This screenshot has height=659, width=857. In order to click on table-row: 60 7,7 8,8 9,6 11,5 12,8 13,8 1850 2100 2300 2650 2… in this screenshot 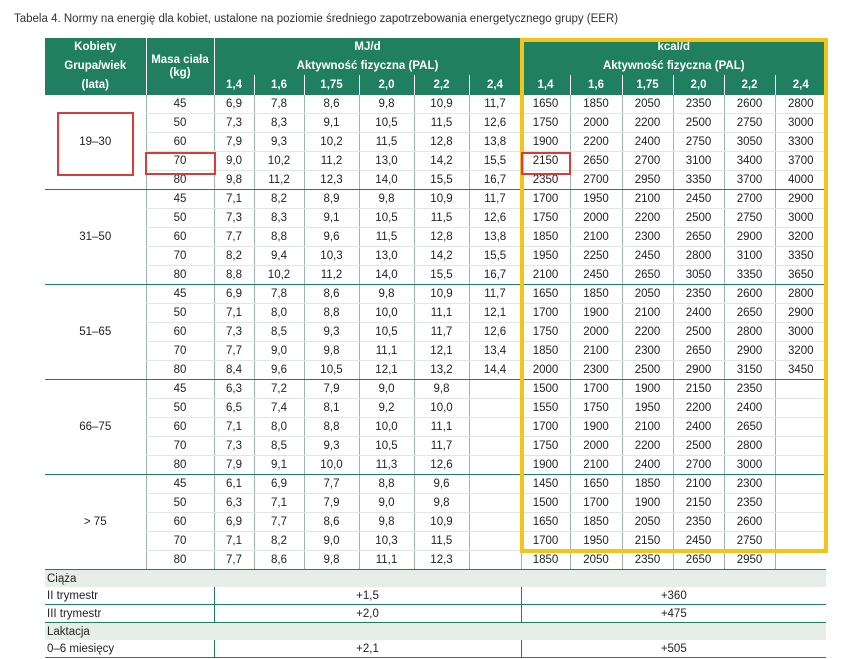, I will do `click(436, 237)`.